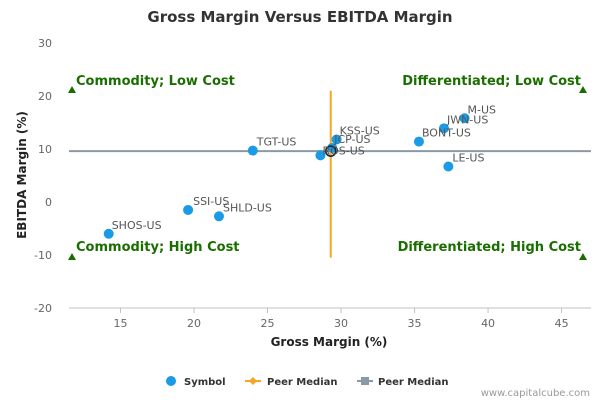  What do you see at coordinates (351, 139) in the screenshot?
I see `data-point-label: JCP-US` at bounding box center [351, 139].